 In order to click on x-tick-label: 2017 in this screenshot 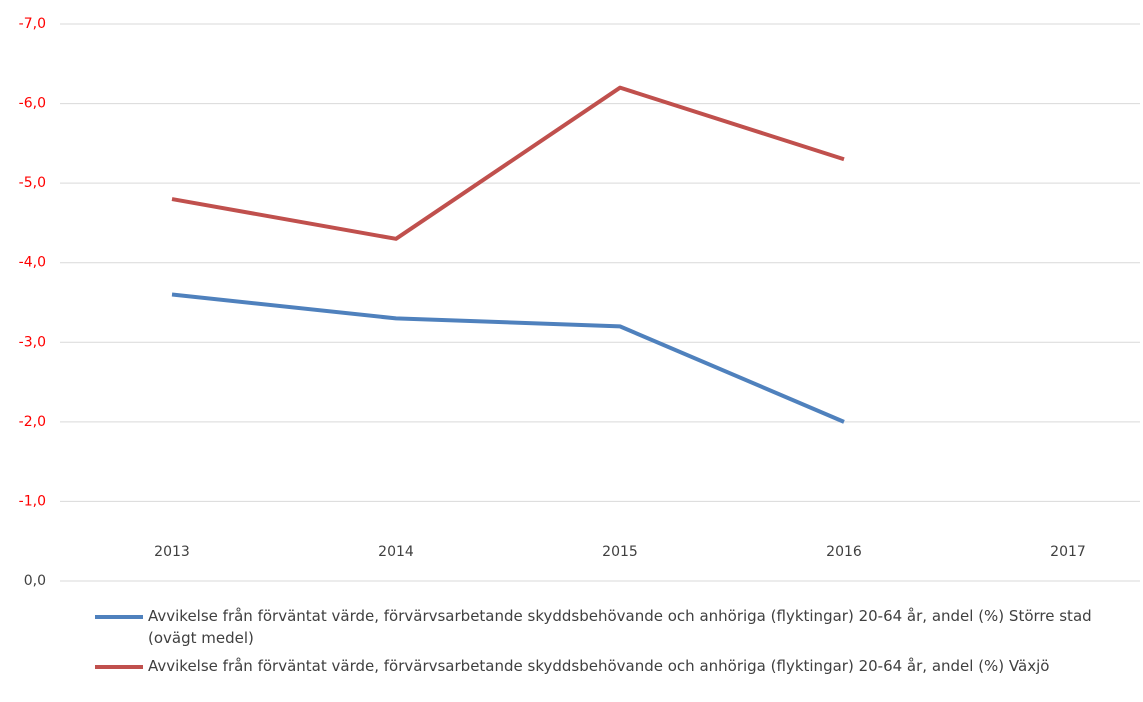, I will do `click(1068, 552)`.